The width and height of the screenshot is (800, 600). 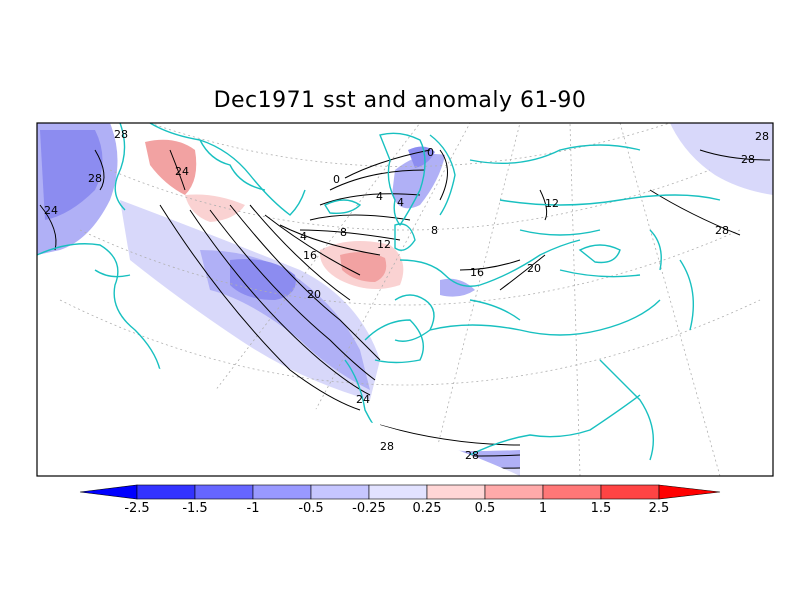 What do you see at coordinates (263, 279) in the screenshot?
I see `anomaly-neg-strong-patch` at bounding box center [263, 279].